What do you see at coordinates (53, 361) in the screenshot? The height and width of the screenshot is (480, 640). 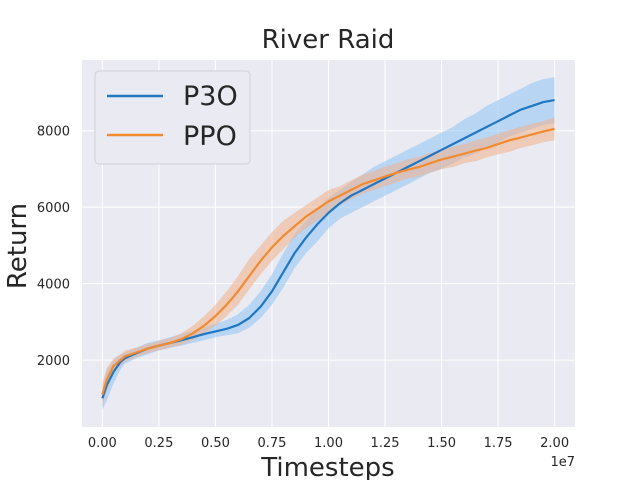 I see `y-tick-label: 2000` at bounding box center [53, 361].